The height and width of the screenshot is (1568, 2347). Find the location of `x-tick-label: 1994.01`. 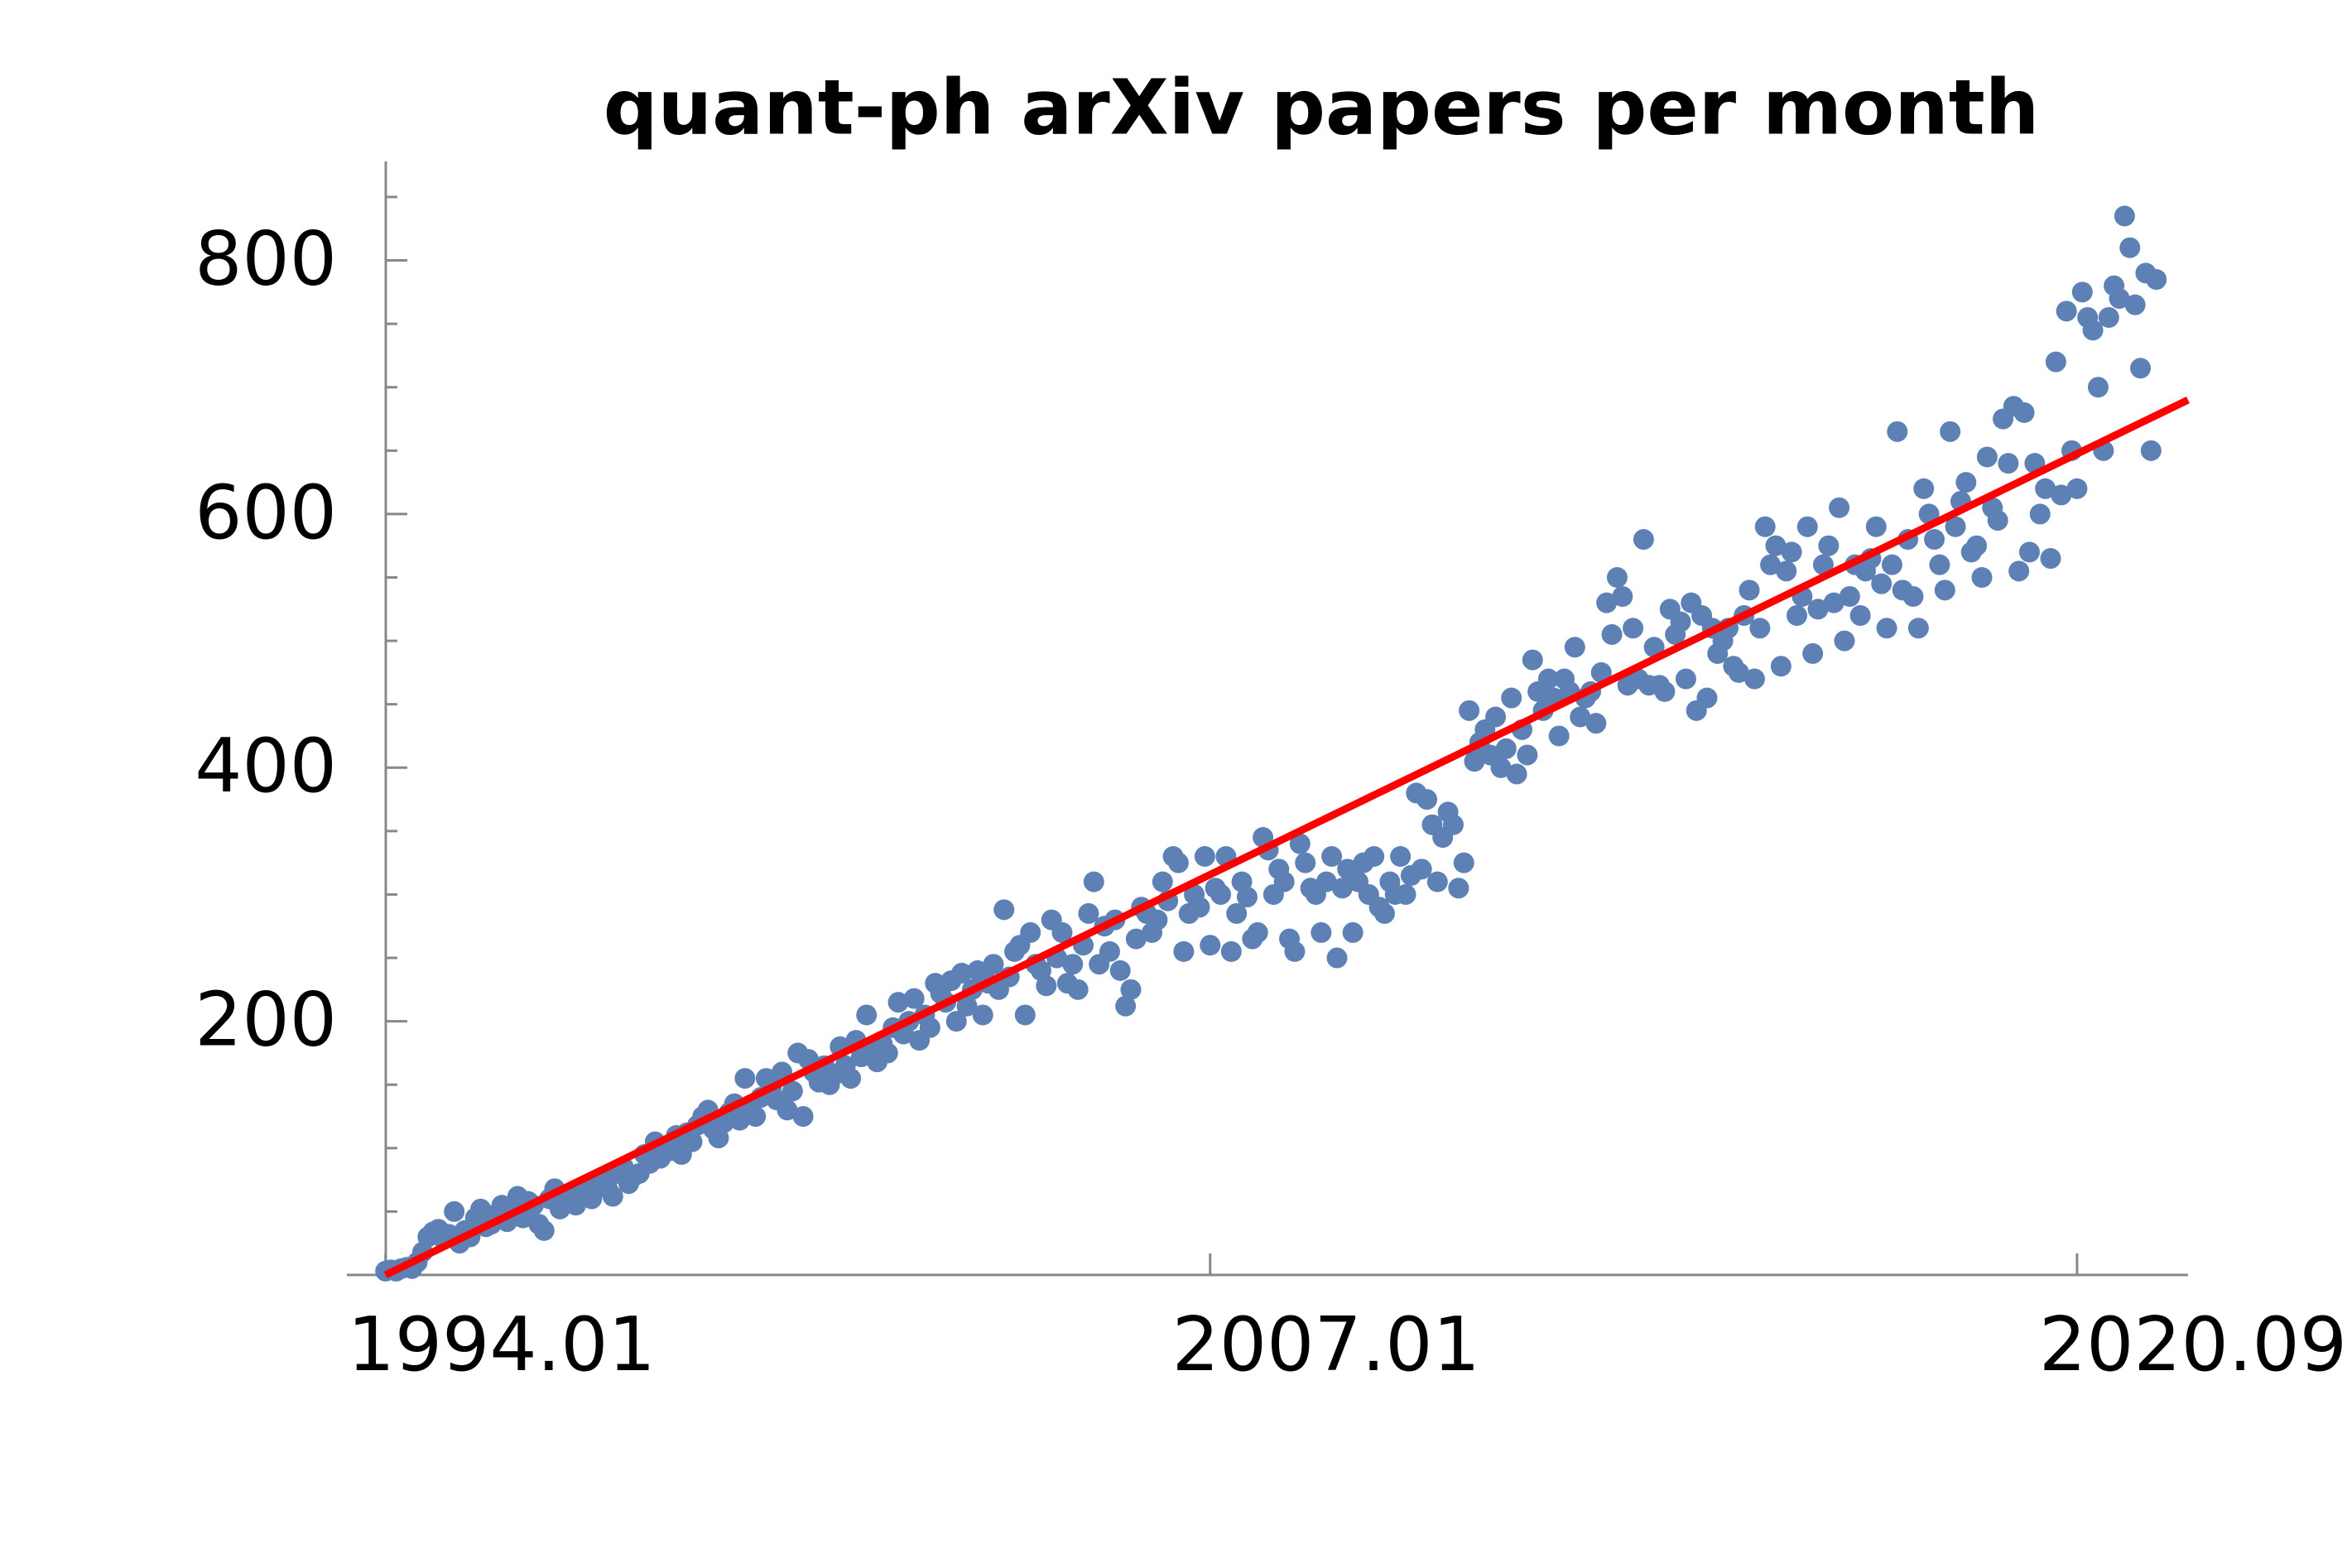

x-tick-label: 1994.01 is located at coordinates (502, 1344).